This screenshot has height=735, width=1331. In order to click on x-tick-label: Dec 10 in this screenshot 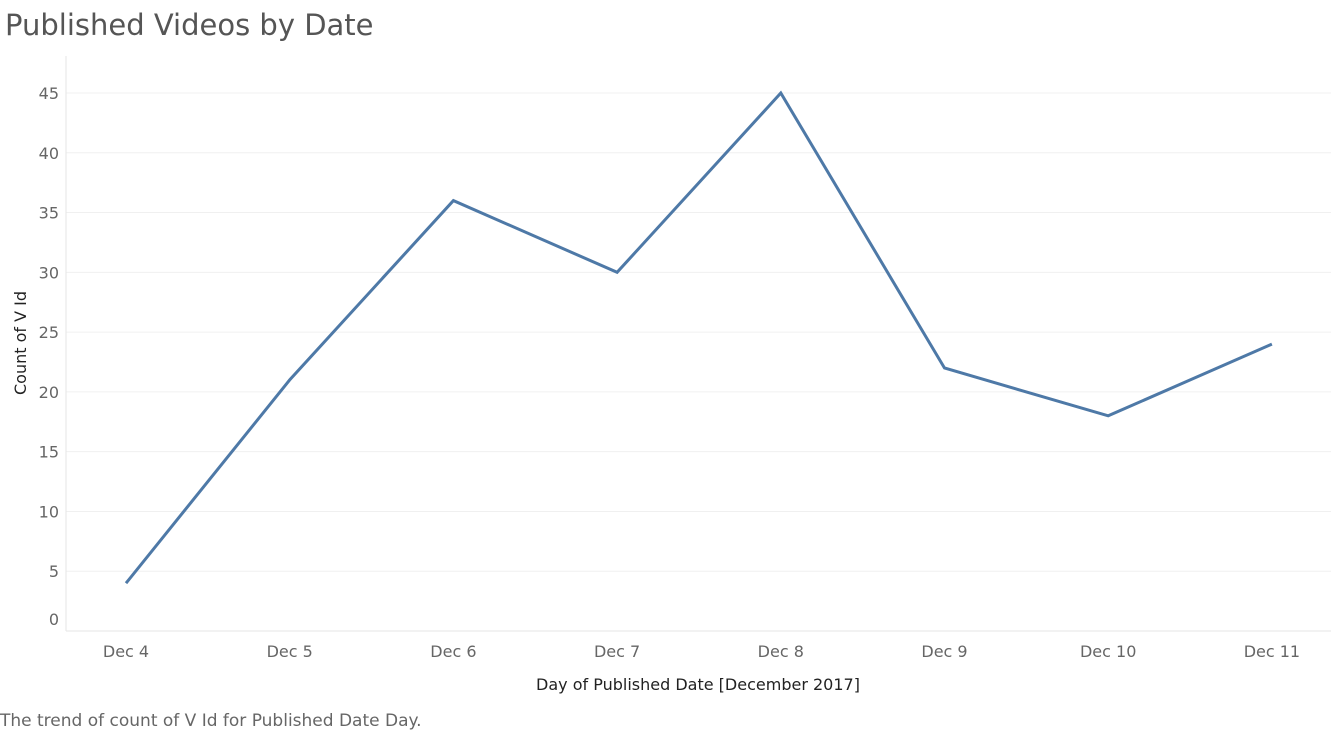, I will do `click(1108, 651)`.